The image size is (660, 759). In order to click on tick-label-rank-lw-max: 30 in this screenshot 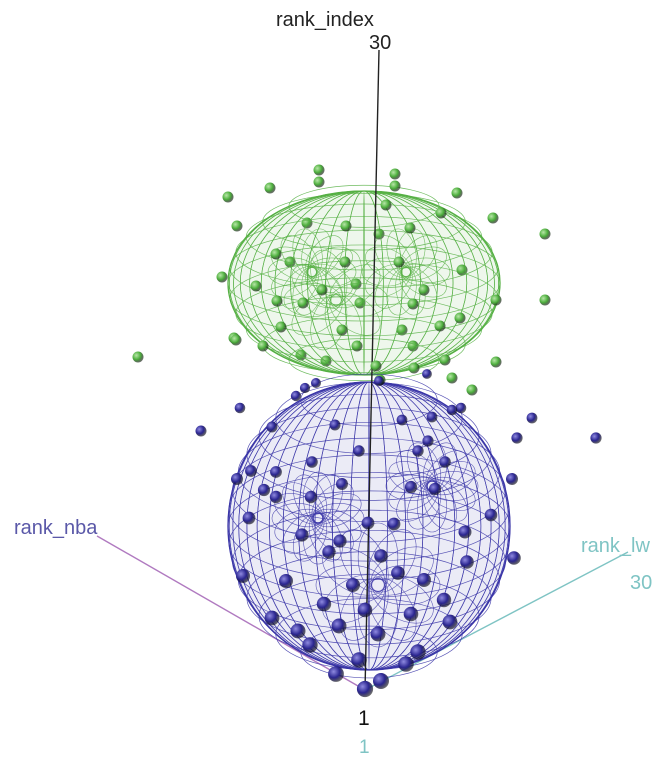, I will do `click(641, 583)`.